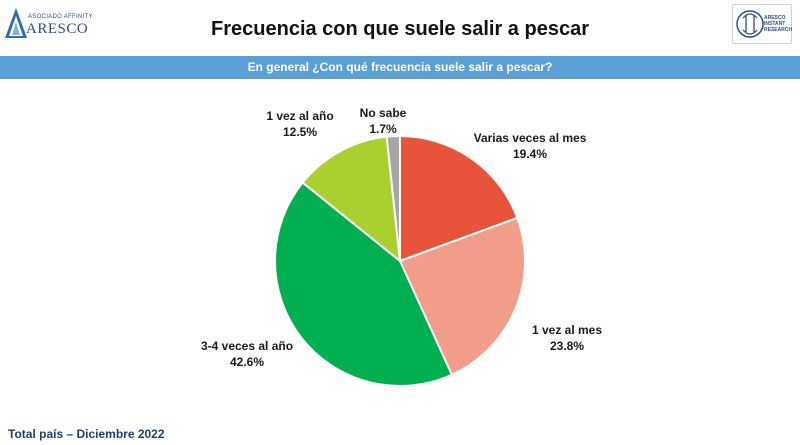 The width and height of the screenshot is (800, 445). Describe the element at coordinates (299, 116) in the screenshot. I see `slice-label: 1 vez al año` at that location.